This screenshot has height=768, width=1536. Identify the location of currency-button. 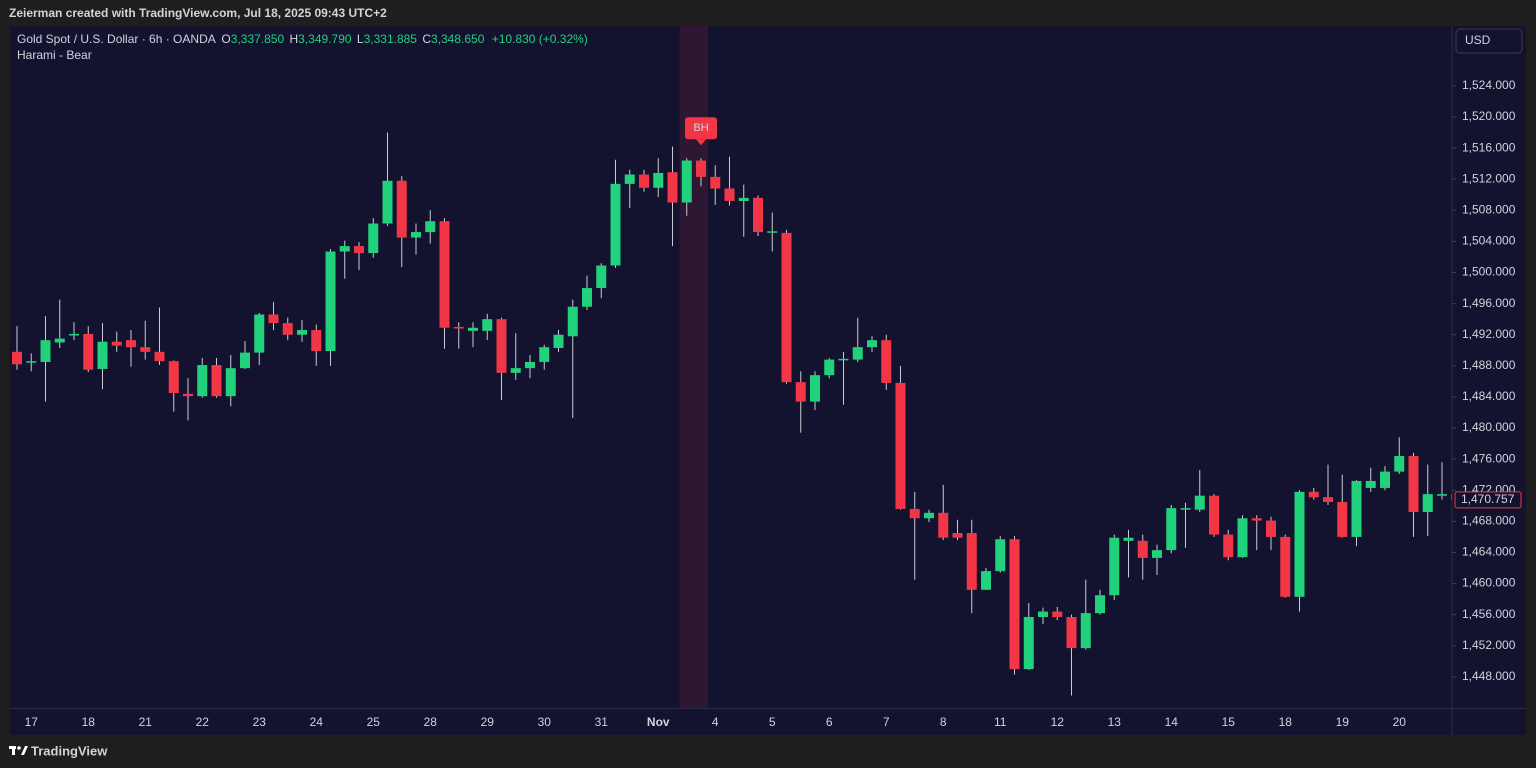
(1489, 41).